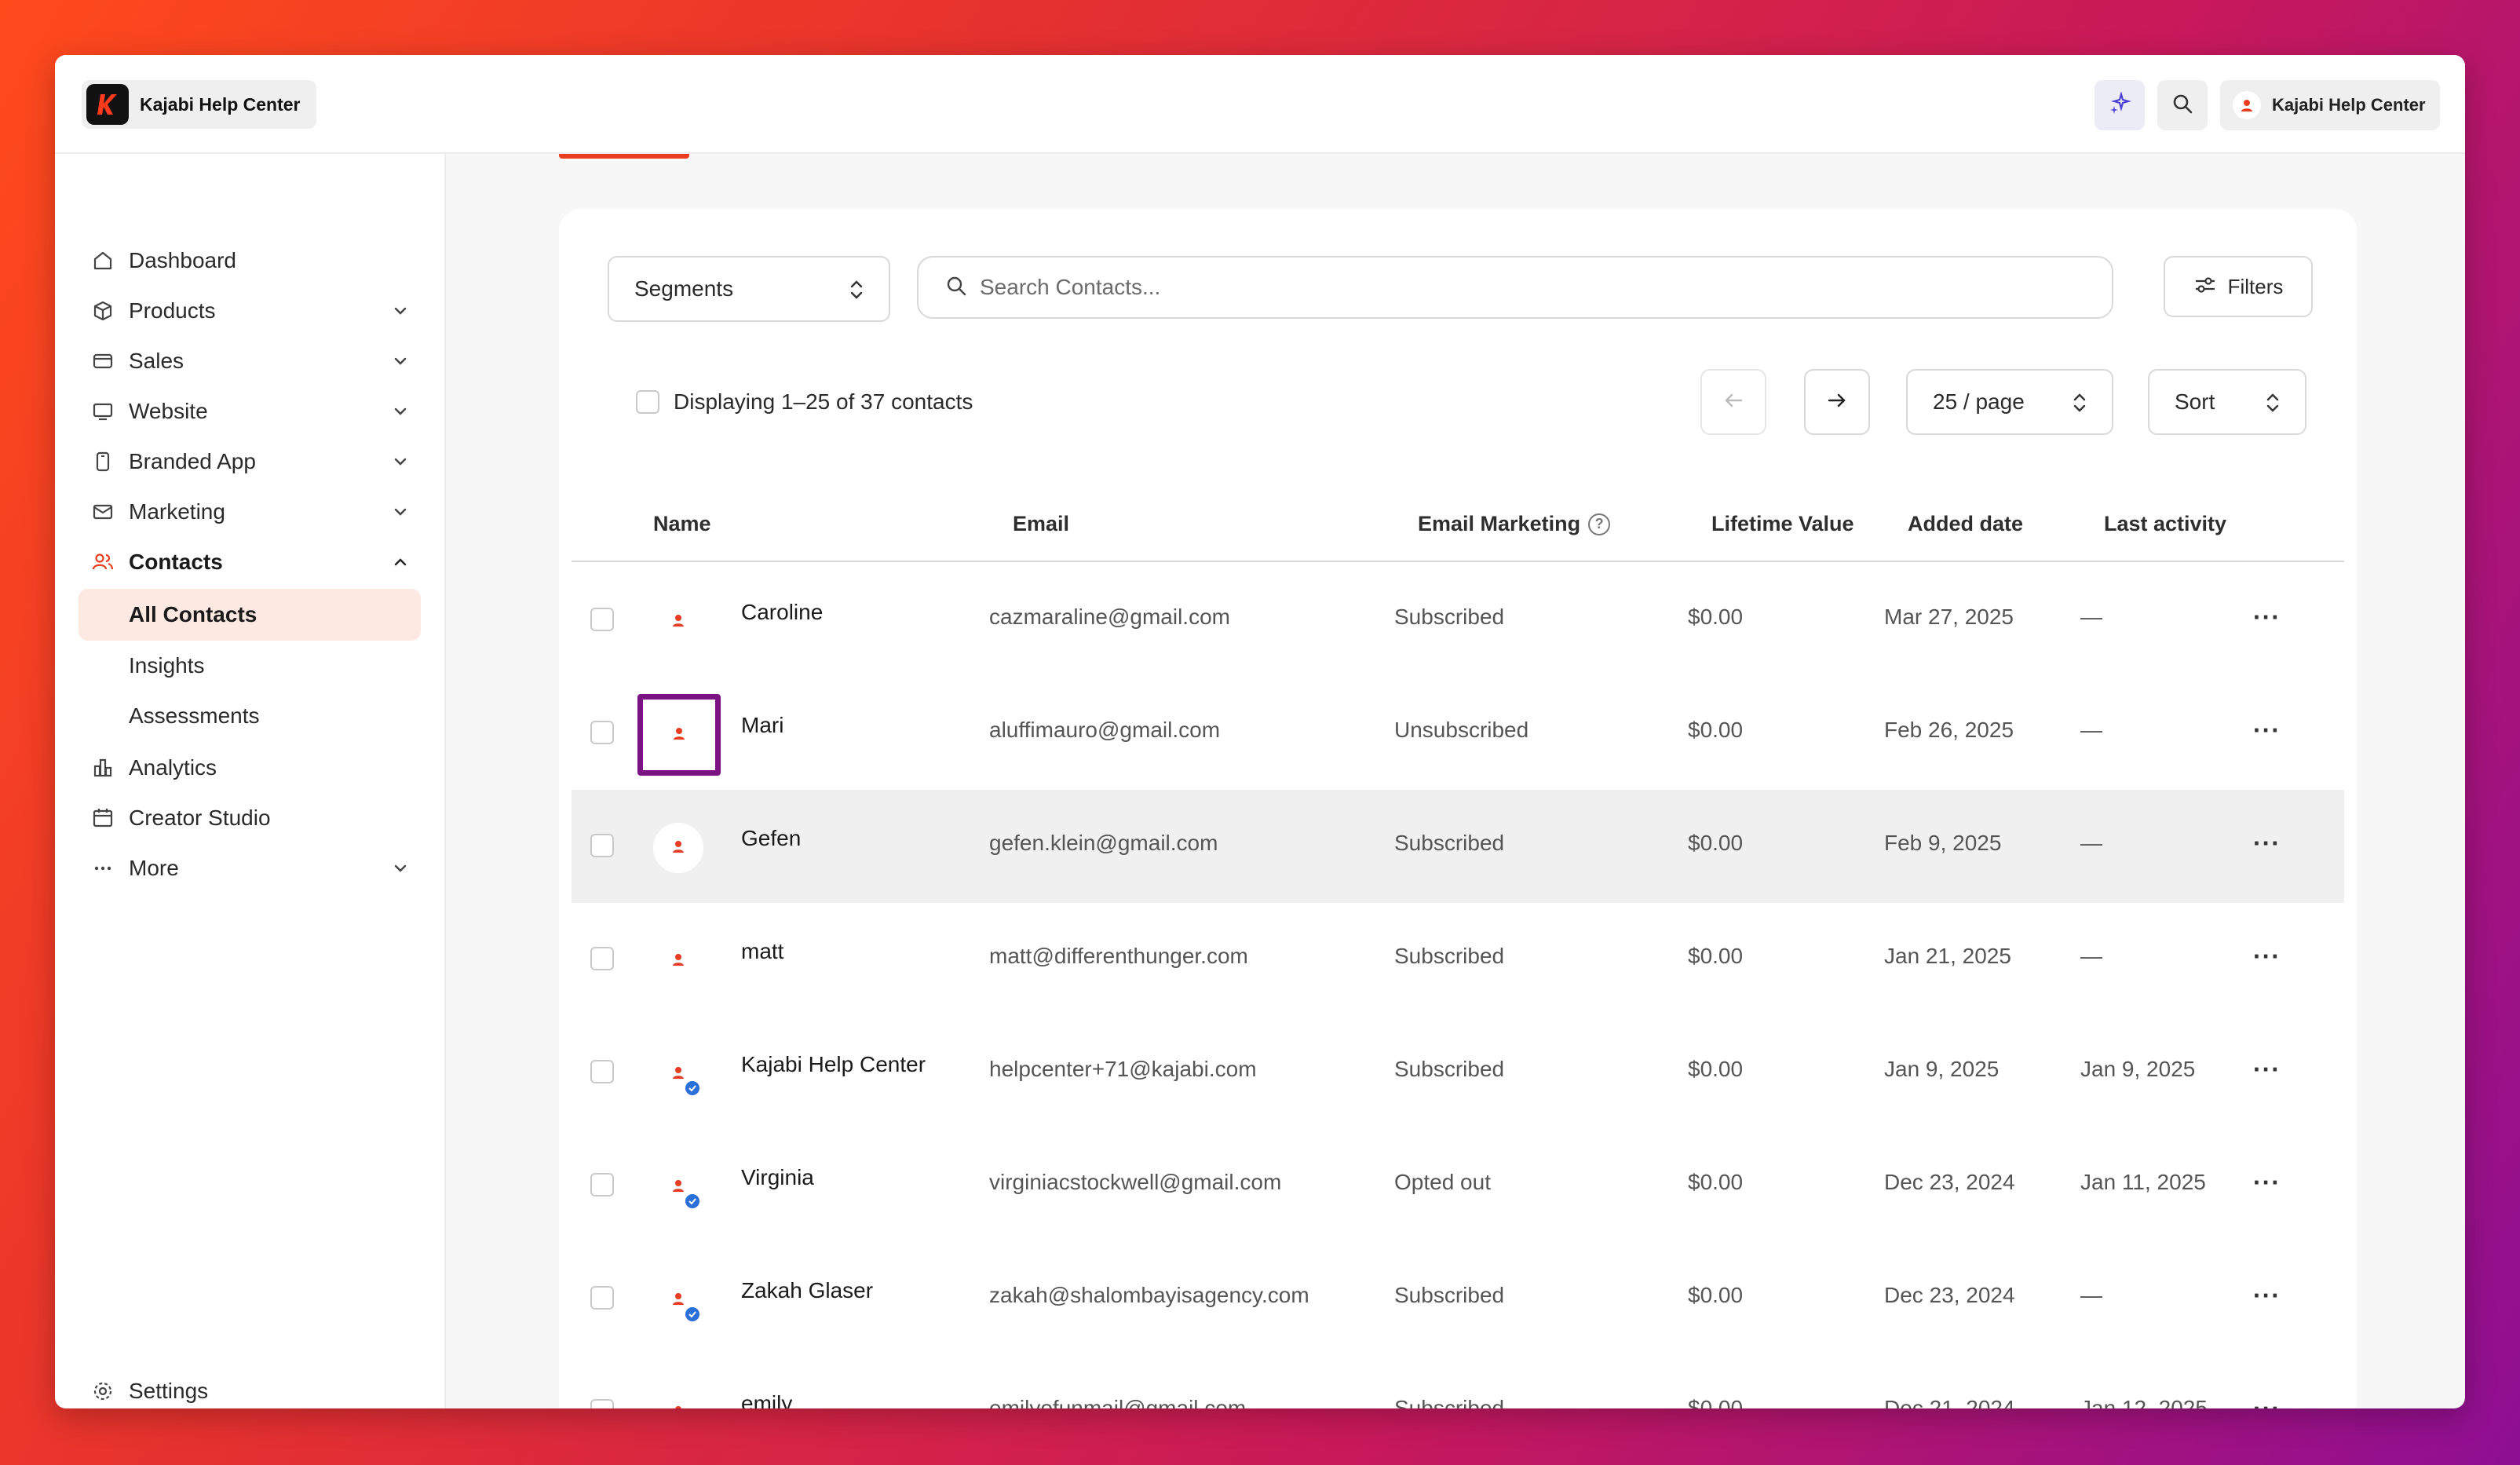  Describe the element at coordinates (250, 411) in the screenshot. I see `sidebar-item-website: Website` at that location.